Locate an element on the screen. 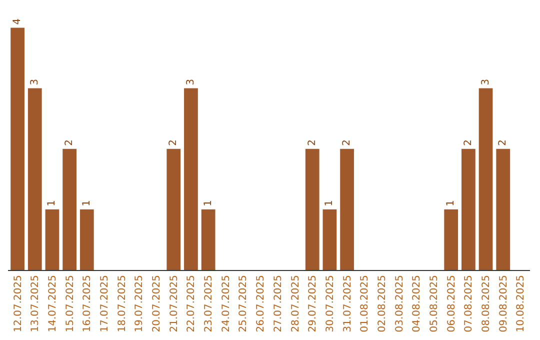  x-tick-label: 23.07.2025 is located at coordinates (209, 303).